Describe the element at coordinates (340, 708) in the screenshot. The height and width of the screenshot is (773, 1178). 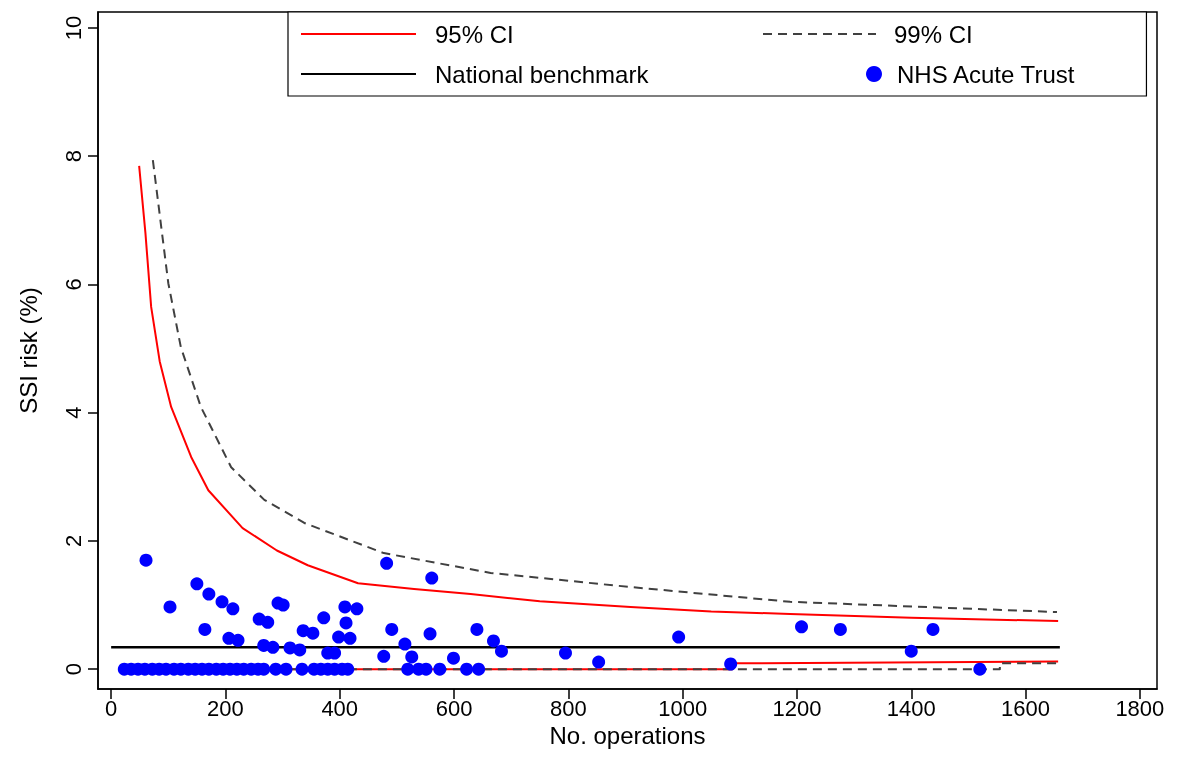
I see `x-tick-label: 400` at that location.